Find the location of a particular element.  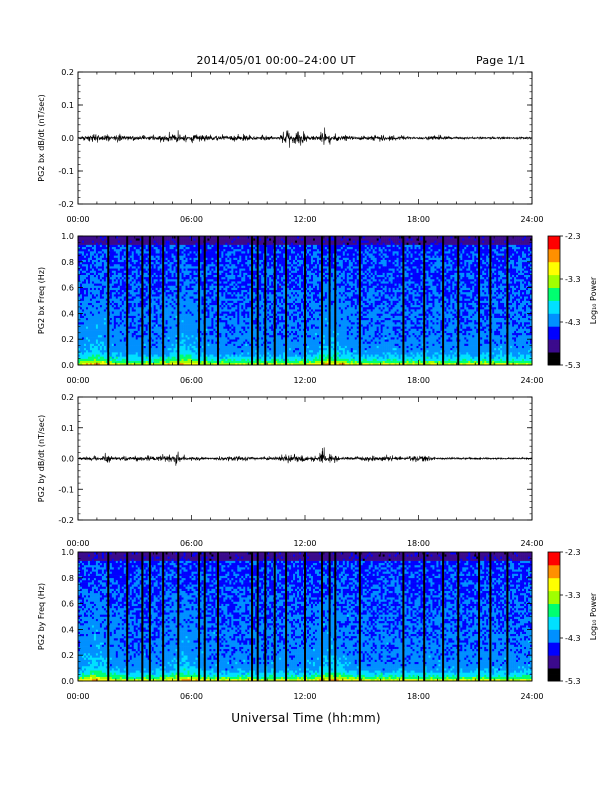

colorbar-tick-label: -4.3 is located at coordinates (573, 322).